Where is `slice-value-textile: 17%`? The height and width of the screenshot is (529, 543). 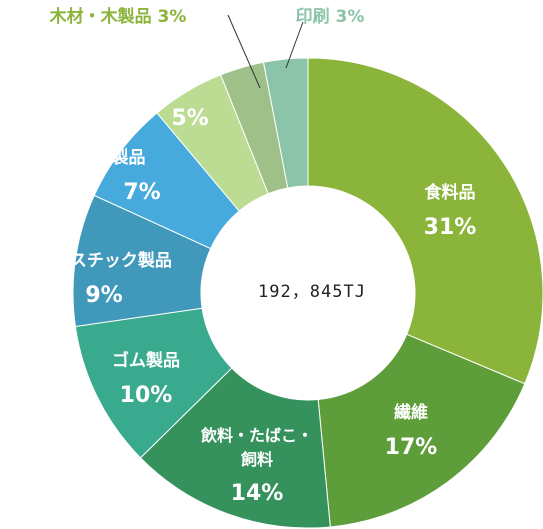 slice-value-textile: 17% is located at coordinates (411, 447).